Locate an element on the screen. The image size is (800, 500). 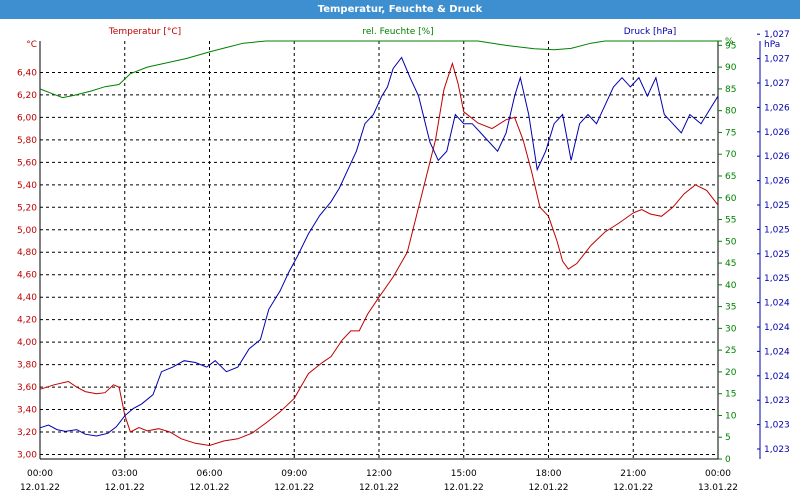
middle-tick-label: 40 is located at coordinates (731, 286).